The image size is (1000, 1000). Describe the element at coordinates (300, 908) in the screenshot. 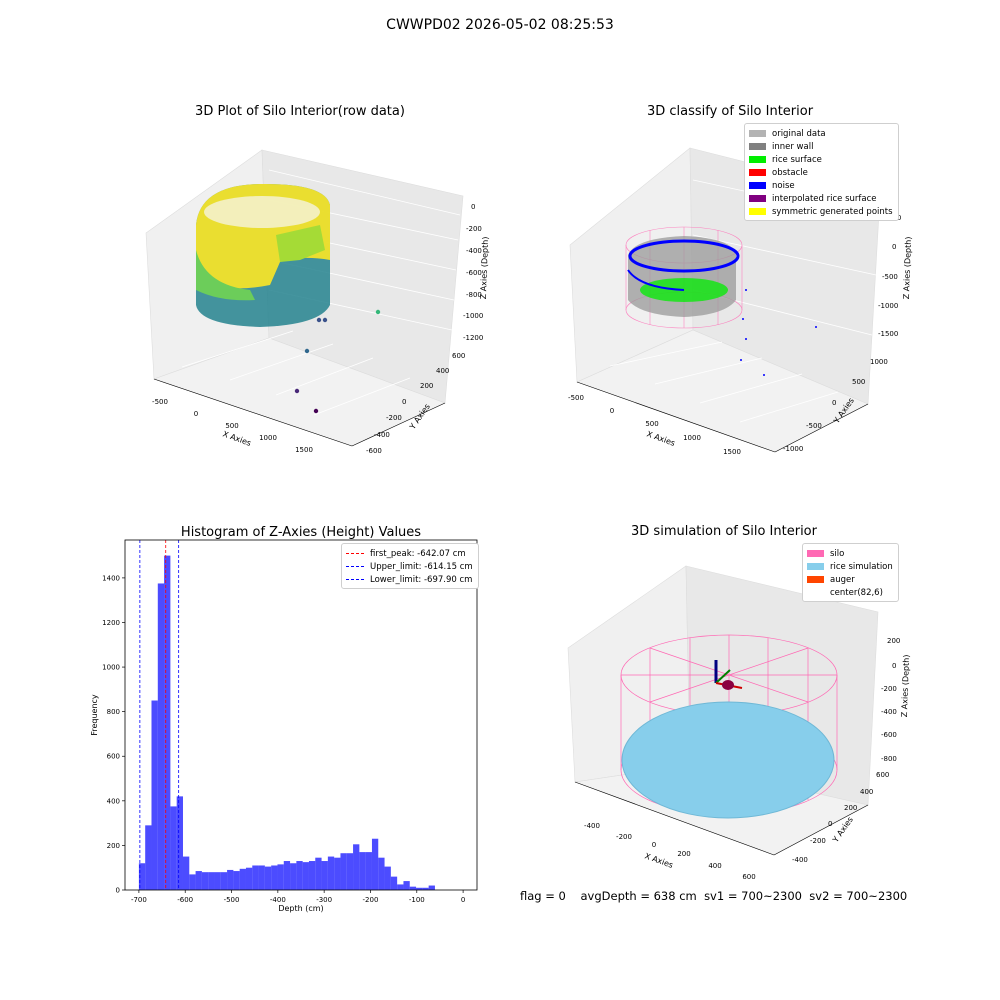

I see `histogram-xlabel: Depth (cm)` at that location.